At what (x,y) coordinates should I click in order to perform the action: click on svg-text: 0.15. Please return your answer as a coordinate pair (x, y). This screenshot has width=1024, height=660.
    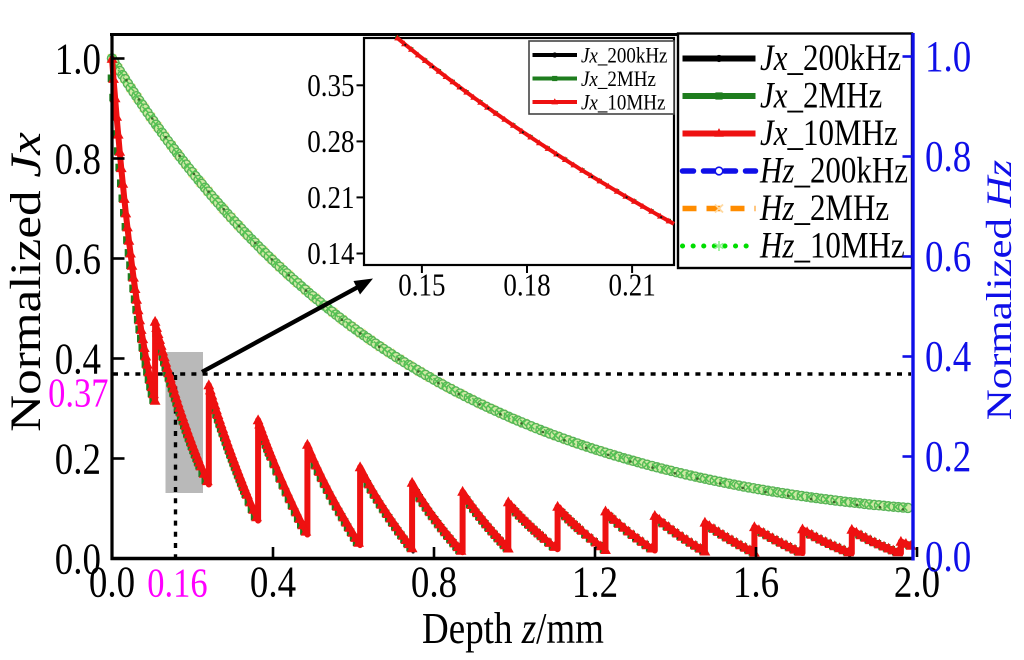
    Looking at the image, I should click on (421, 285).